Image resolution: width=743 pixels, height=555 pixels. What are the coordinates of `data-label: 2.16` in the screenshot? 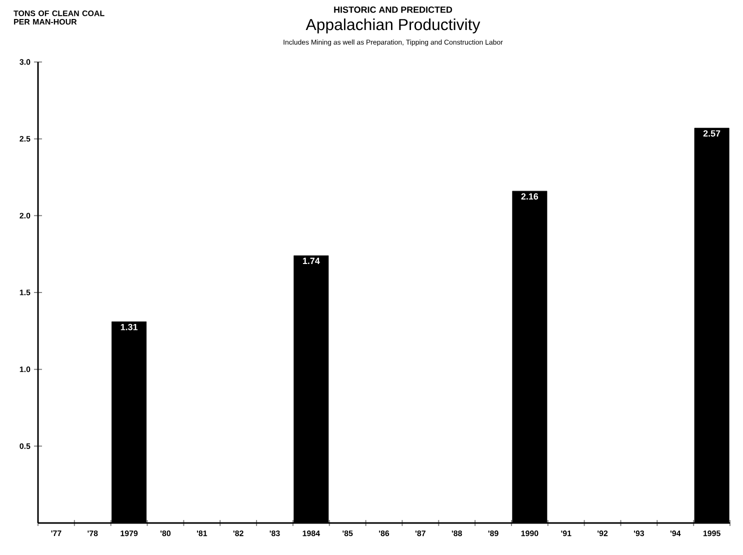 It's located at (529, 196).